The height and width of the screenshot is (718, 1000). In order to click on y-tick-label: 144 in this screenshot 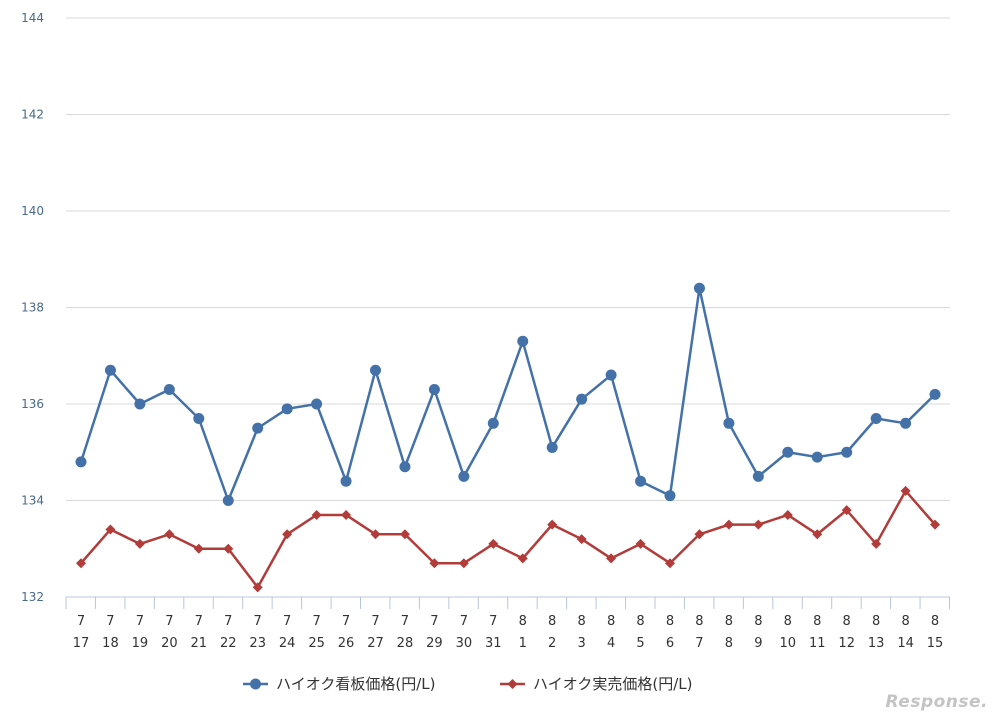, I will do `click(32, 18)`.